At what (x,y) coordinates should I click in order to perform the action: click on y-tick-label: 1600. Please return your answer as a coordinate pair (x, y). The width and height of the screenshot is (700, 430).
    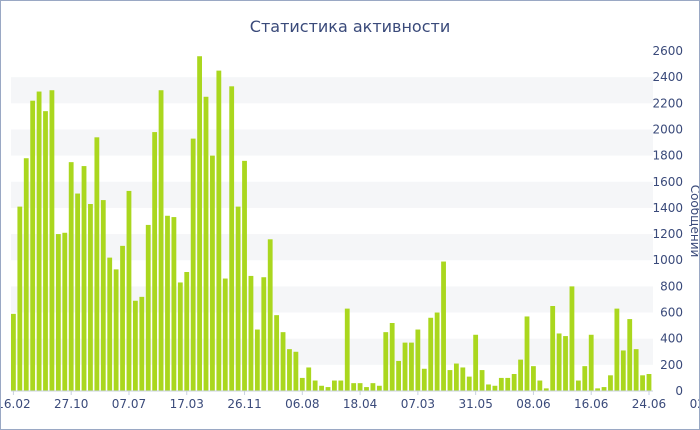
    Looking at the image, I should click on (667, 182).